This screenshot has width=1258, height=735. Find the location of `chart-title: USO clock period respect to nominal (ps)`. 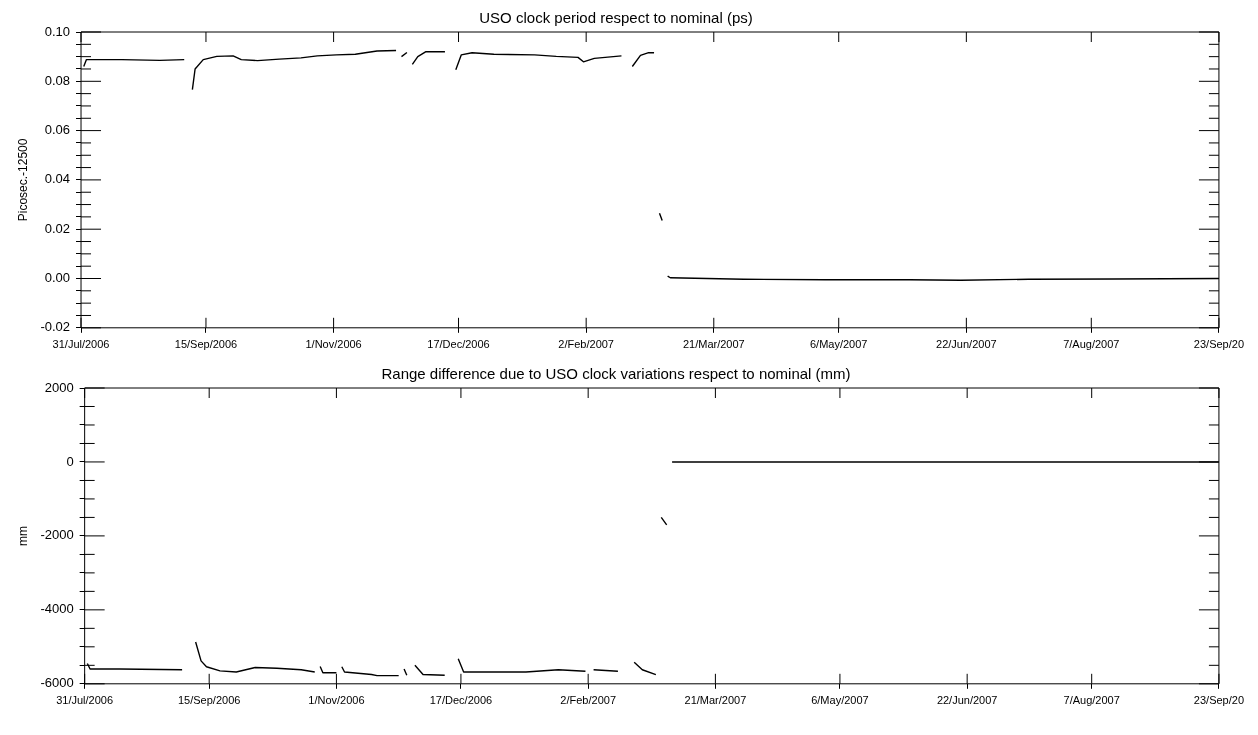

chart-title: USO clock period respect to nominal (ps) is located at coordinates (616, 18).